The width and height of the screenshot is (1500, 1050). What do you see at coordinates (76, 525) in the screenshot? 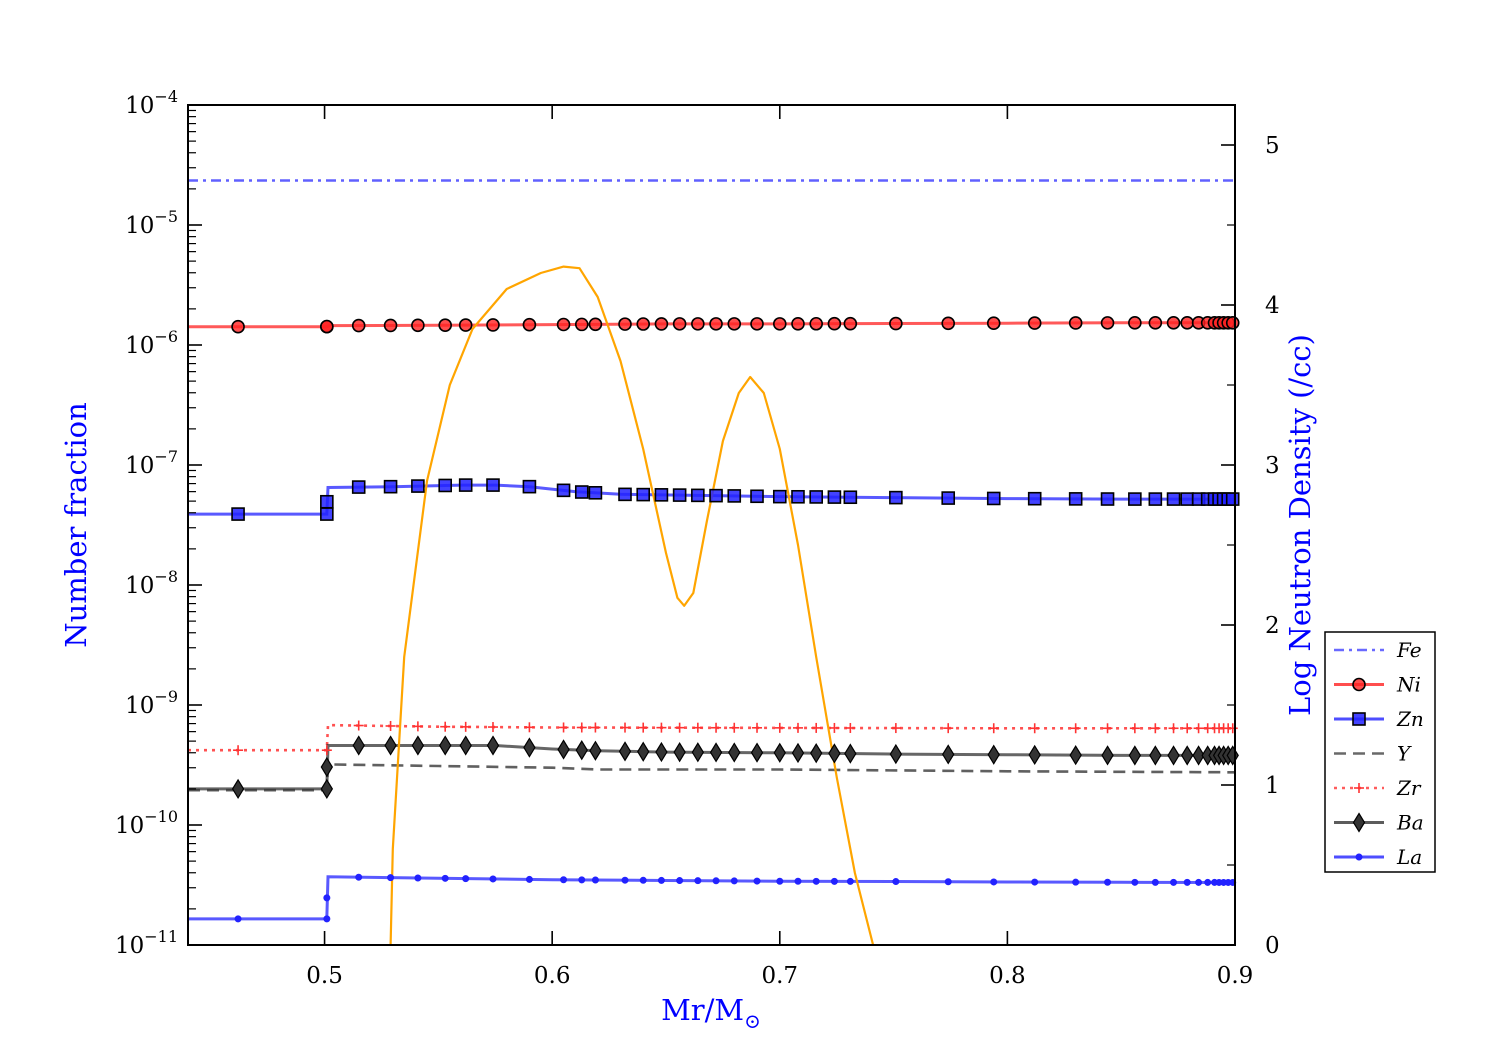
I see `y-axis-title-left: Number fraction` at bounding box center [76, 525].